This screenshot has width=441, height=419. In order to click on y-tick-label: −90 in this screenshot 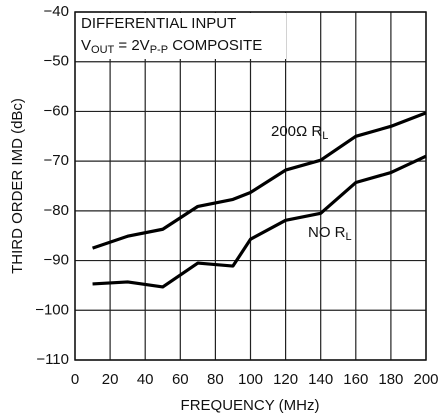, I will do `click(56, 260)`.